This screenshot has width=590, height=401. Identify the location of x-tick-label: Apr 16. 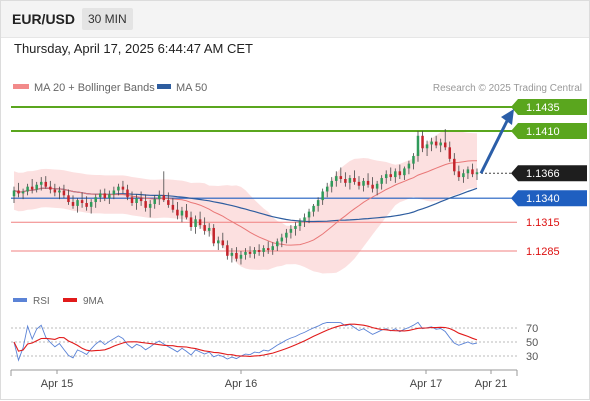
(241, 384).